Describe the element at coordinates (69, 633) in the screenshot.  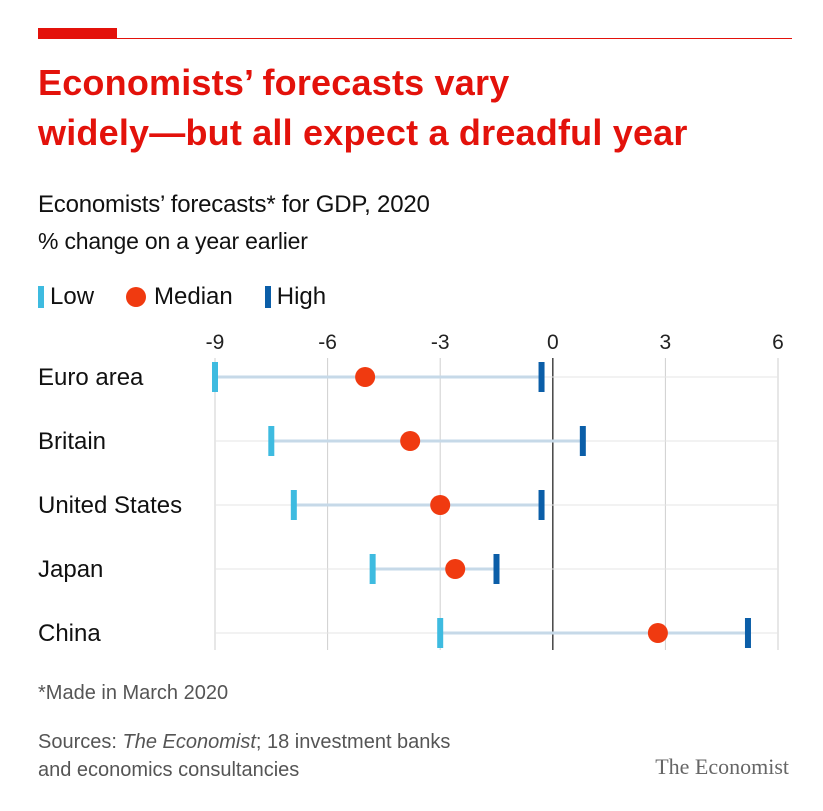
I see `category-label: China` at that location.